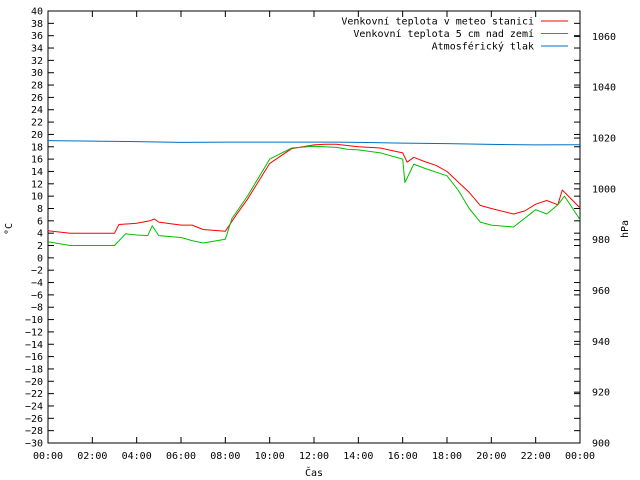 The height and width of the screenshot is (480, 640). Describe the element at coordinates (40, 258) in the screenshot. I see `y-tick-label: 0` at that location.